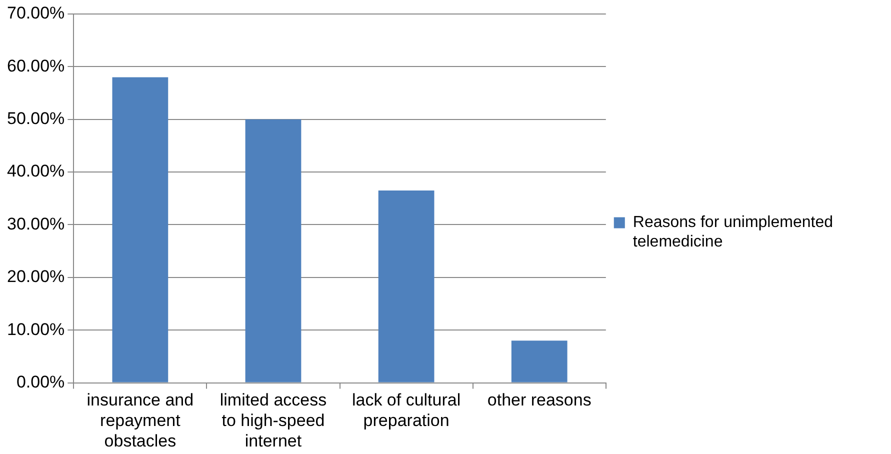  Describe the element at coordinates (35, 171) in the screenshot. I see `y-tick-label: 40.00%` at that location.